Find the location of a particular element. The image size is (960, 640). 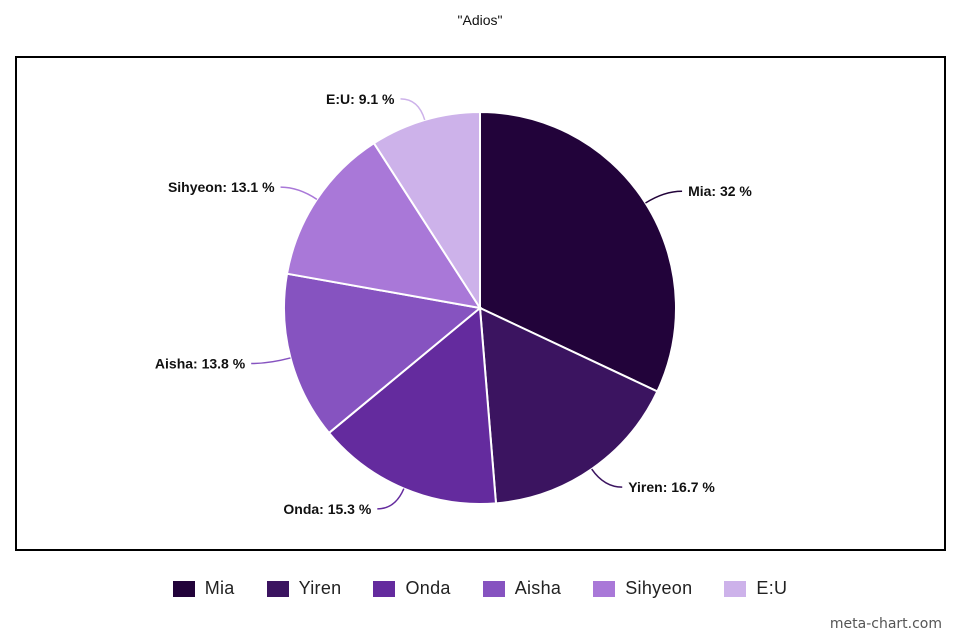

legend-label: Mia is located at coordinates (219, 588).